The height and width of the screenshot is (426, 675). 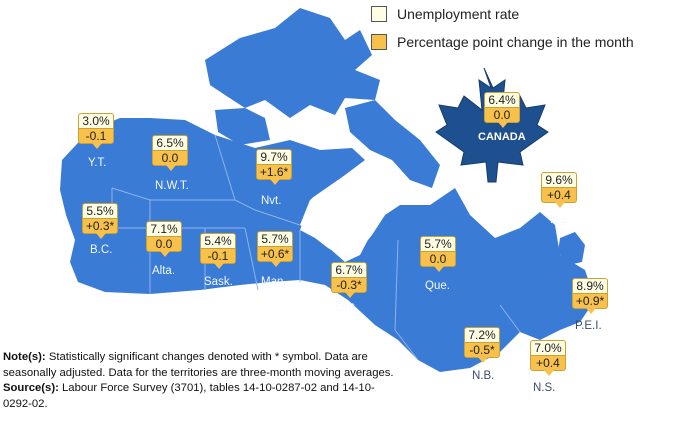 I want to click on change-value: +1.6*, so click(x=274, y=174).